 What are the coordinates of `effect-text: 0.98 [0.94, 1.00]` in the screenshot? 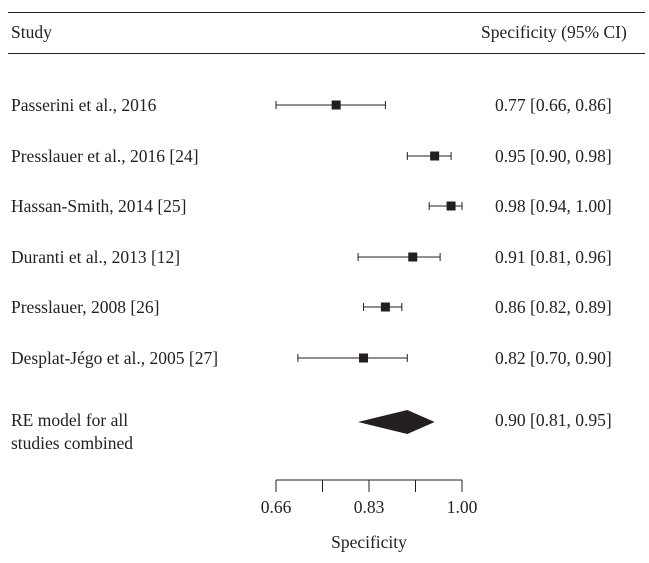 It's located at (553, 206).